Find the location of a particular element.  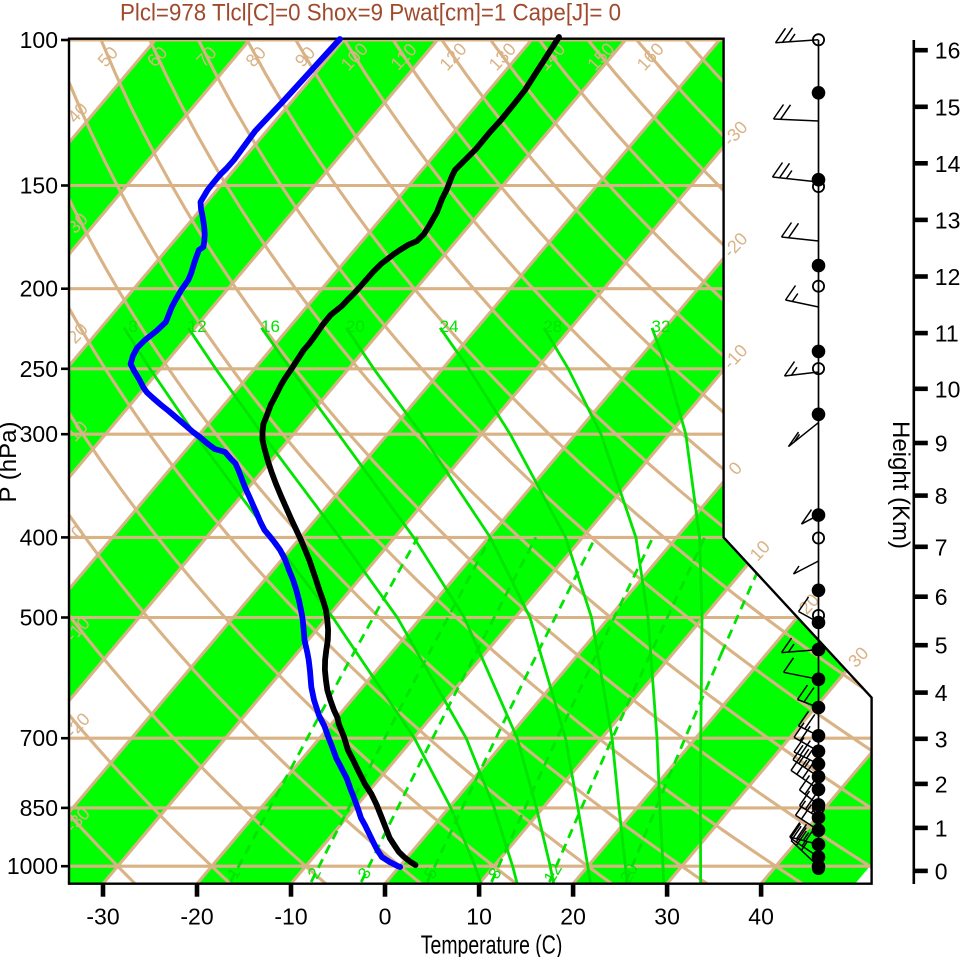

svg-text: P (hPa) is located at coordinates (11, 462).